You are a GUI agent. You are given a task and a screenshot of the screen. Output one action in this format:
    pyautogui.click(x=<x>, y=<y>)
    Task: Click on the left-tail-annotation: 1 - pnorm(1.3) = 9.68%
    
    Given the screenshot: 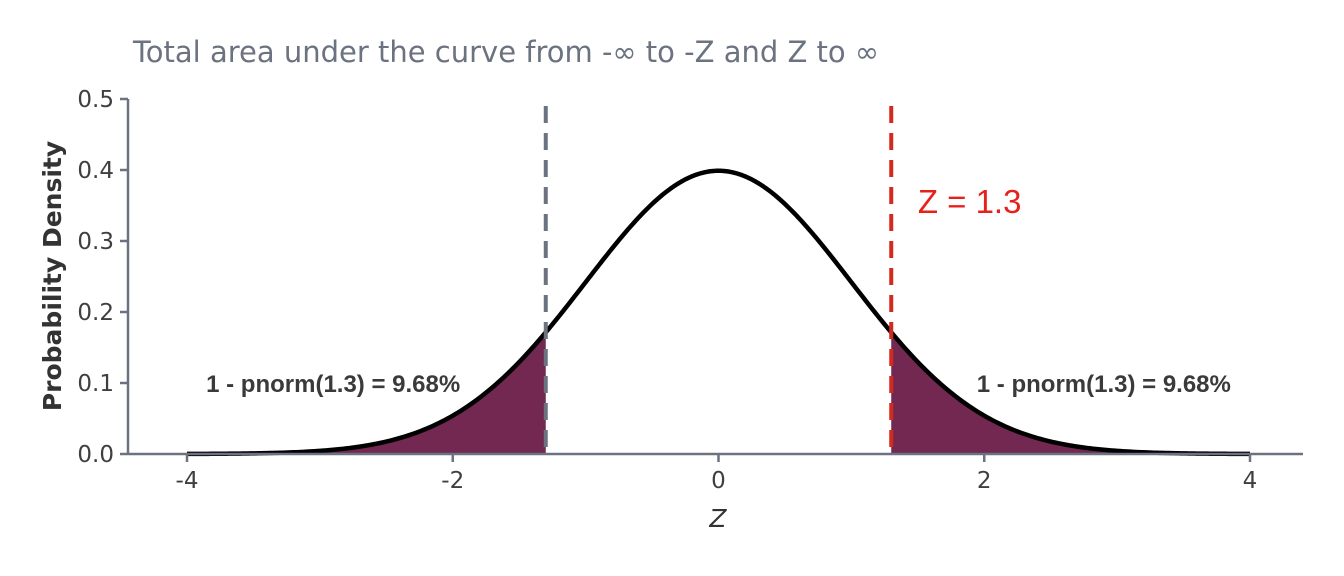 What is the action you would take?
    pyautogui.click(x=333, y=384)
    